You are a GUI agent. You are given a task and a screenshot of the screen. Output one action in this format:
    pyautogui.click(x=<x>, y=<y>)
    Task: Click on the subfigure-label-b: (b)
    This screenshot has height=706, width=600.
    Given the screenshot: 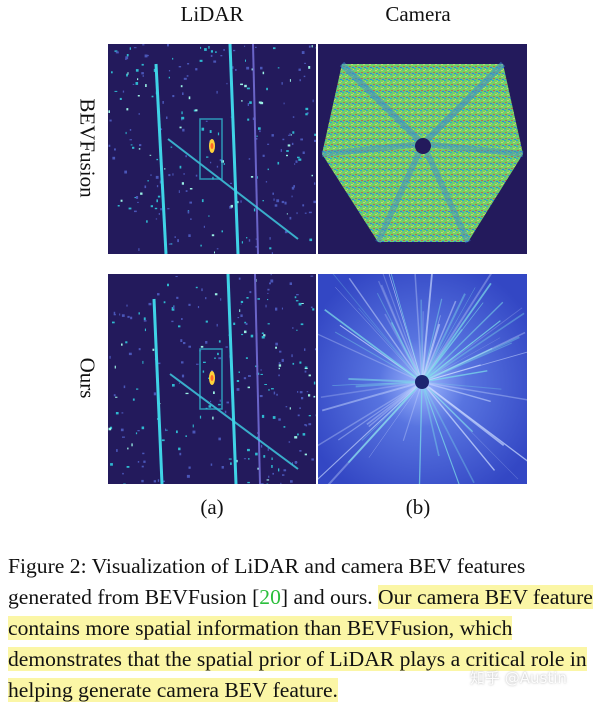 What is the action you would take?
    pyautogui.click(x=418, y=507)
    